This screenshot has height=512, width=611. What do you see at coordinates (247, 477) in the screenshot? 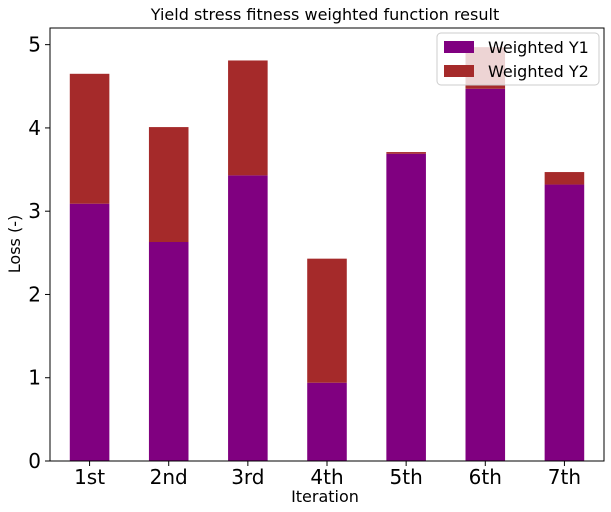
I see `x-tick-label: 3rd` at bounding box center [247, 477].